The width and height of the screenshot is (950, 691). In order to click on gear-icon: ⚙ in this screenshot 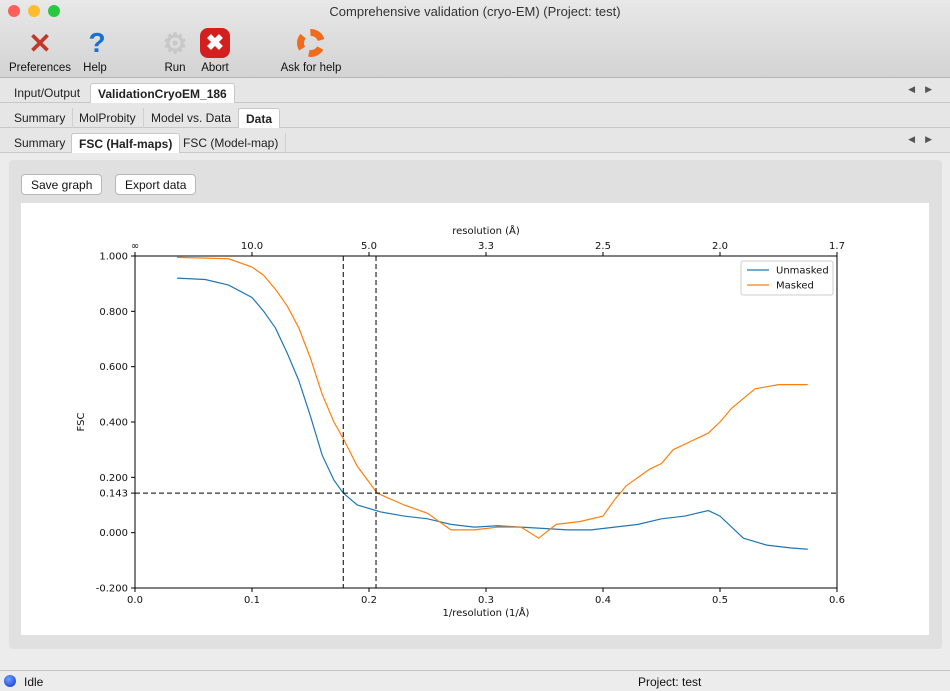, I will do `click(175, 43)`.